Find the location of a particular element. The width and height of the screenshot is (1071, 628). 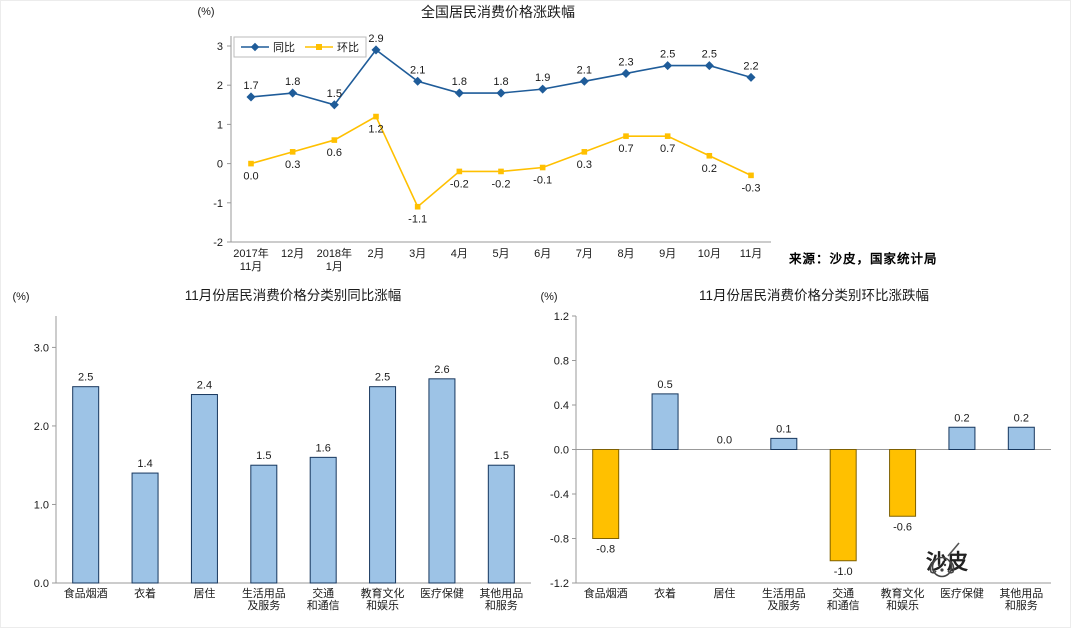

x-tick-label: 教育文化 is located at coordinates (903, 593).